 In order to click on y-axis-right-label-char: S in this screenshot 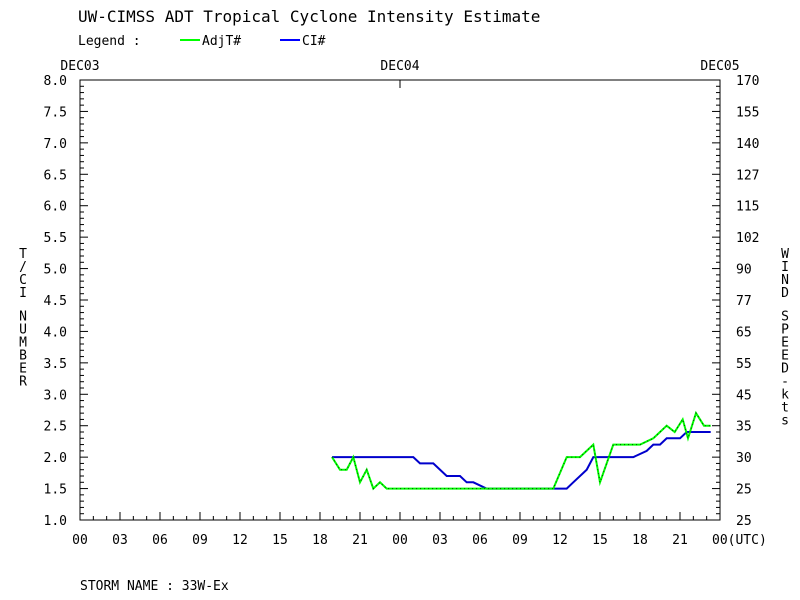, I will do `click(785, 316)`.